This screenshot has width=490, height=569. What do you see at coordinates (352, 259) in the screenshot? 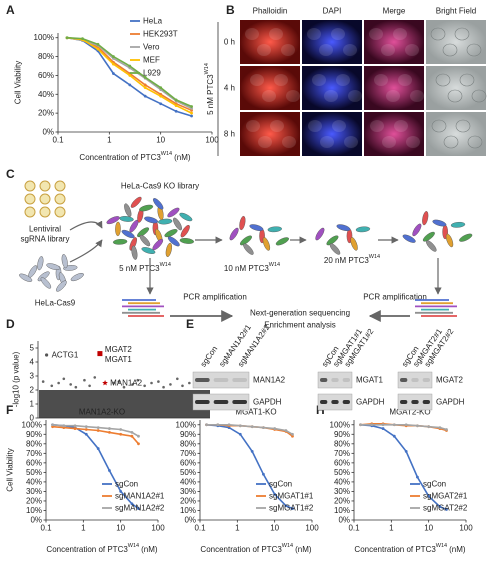
I see `label: 20 nM PTC3W14` at bounding box center [352, 259].